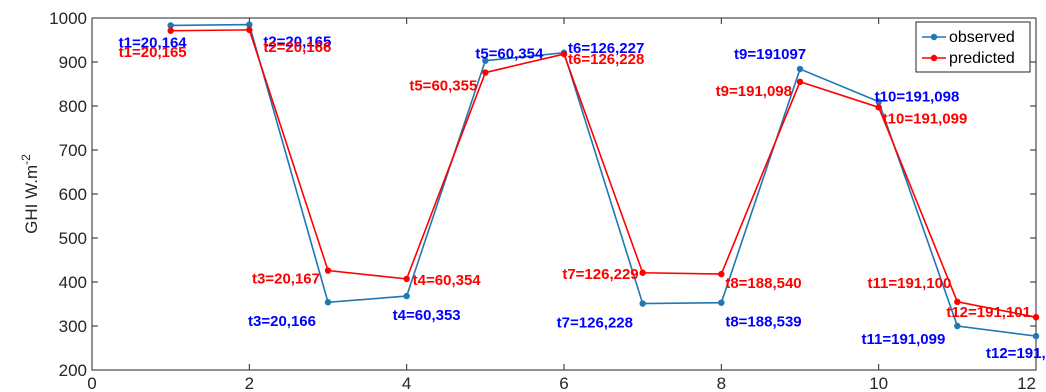 This screenshot has height=392, width=1046. I want to click on y-tick-label: 200, so click(73, 370).